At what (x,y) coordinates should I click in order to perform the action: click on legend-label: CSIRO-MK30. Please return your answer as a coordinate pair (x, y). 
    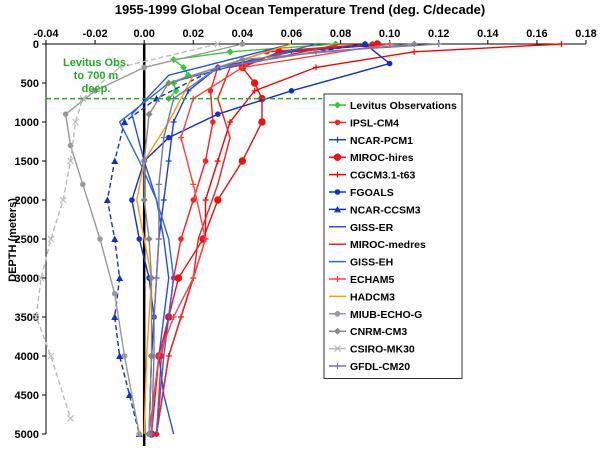
    Looking at the image, I should click on (382, 350).